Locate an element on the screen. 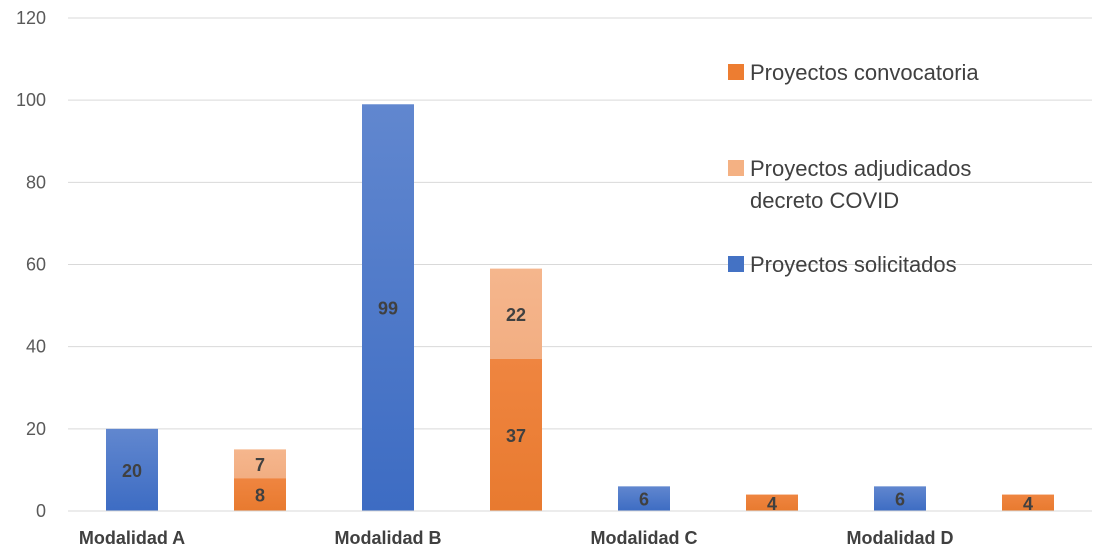 This screenshot has width=1097, height=552. legend-label: Proyectos convocatoria is located at coordinates (864, 72).